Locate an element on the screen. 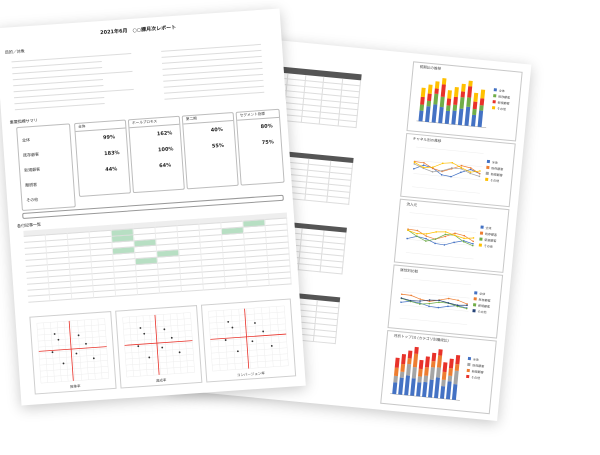  summary-value: 99% is located at coordinates (109, 138).